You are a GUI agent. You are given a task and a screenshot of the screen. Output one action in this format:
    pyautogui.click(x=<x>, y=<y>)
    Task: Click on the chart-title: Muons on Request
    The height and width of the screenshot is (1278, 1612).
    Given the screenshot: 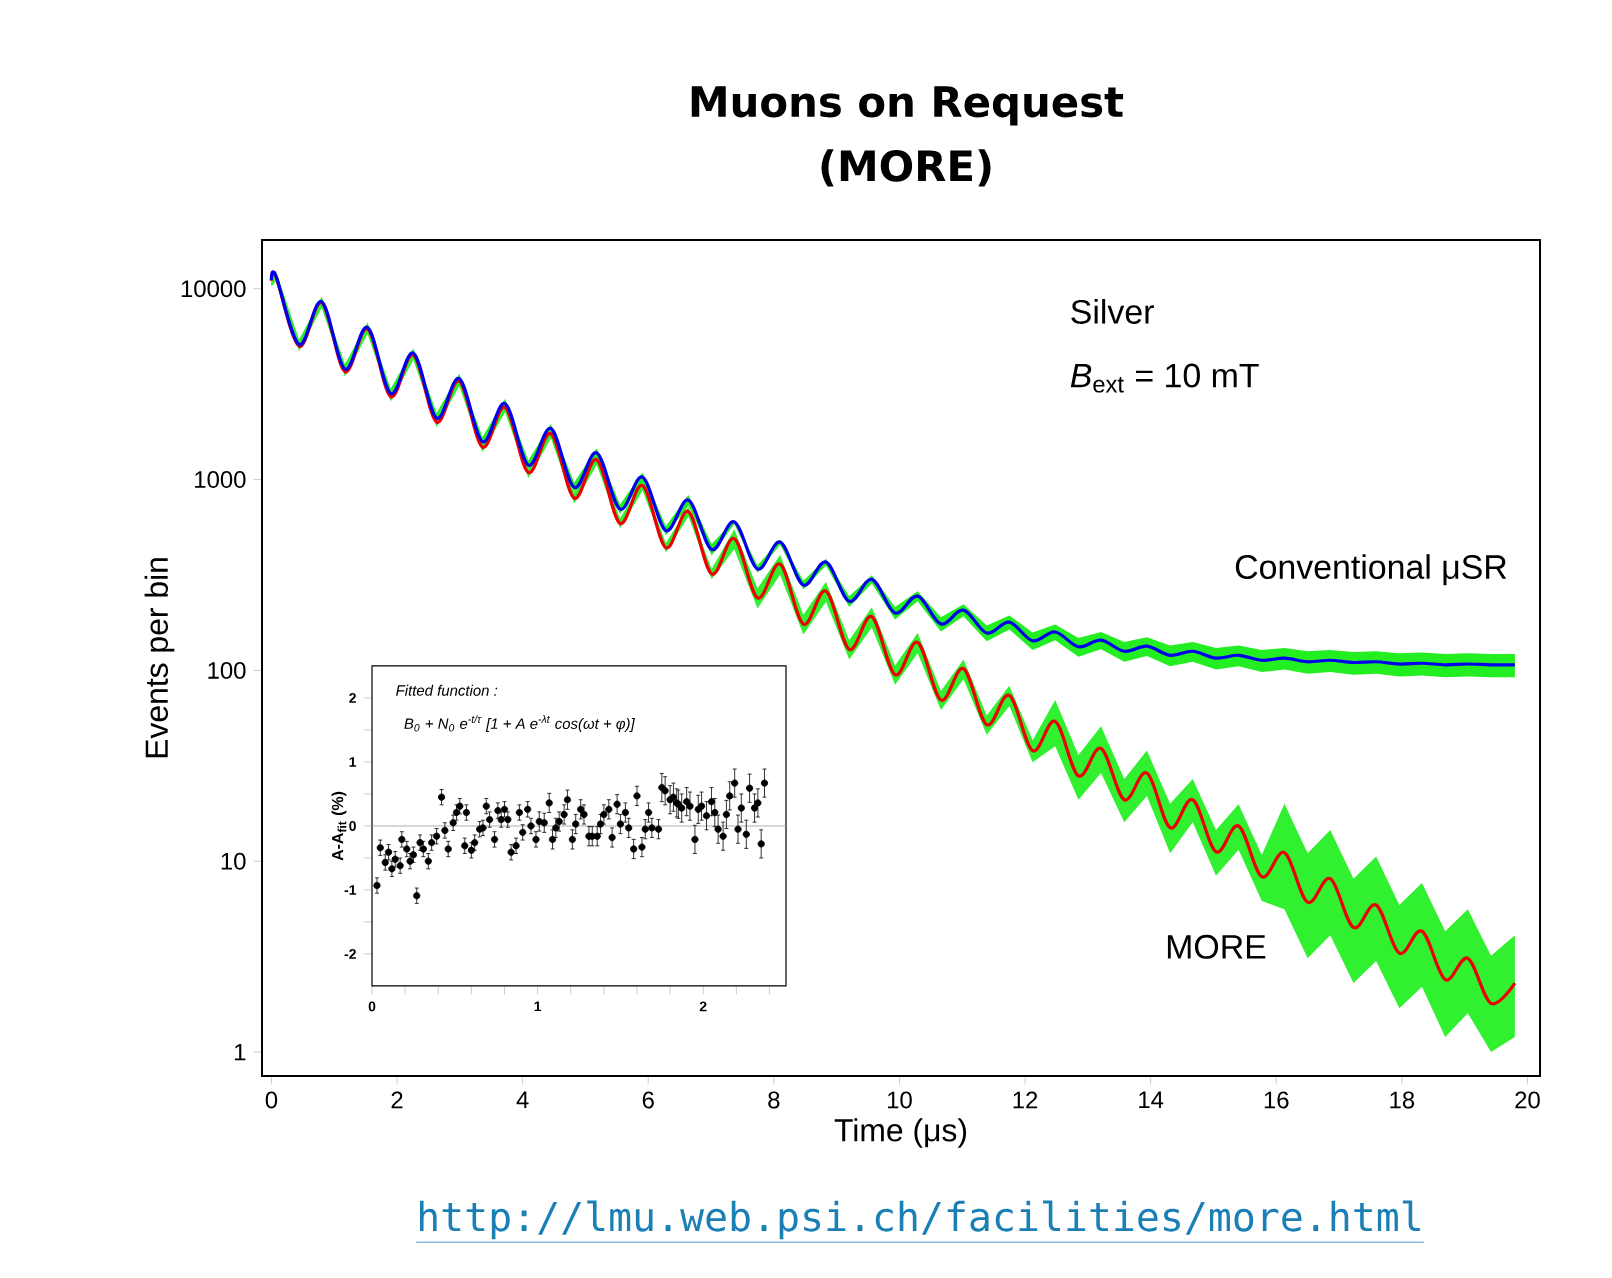 What is the action you would take?
    pyautogui.click(x=907, y=106)
    